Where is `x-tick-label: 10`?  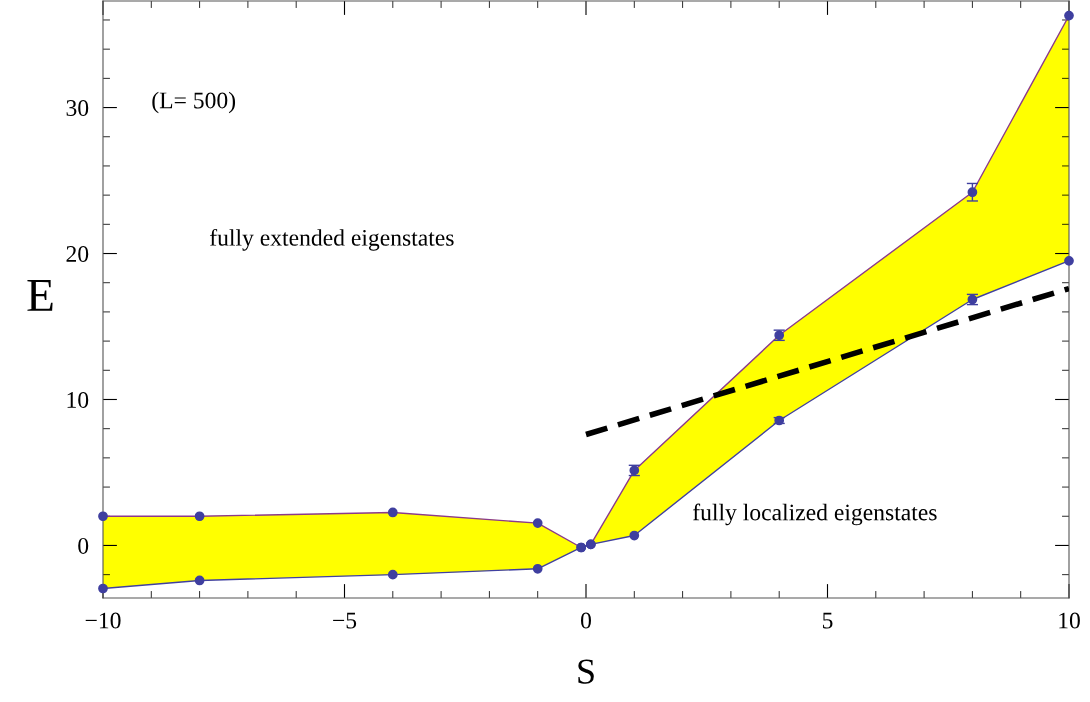
x-tick-label: 10 is located at coordinates (1069, 620).